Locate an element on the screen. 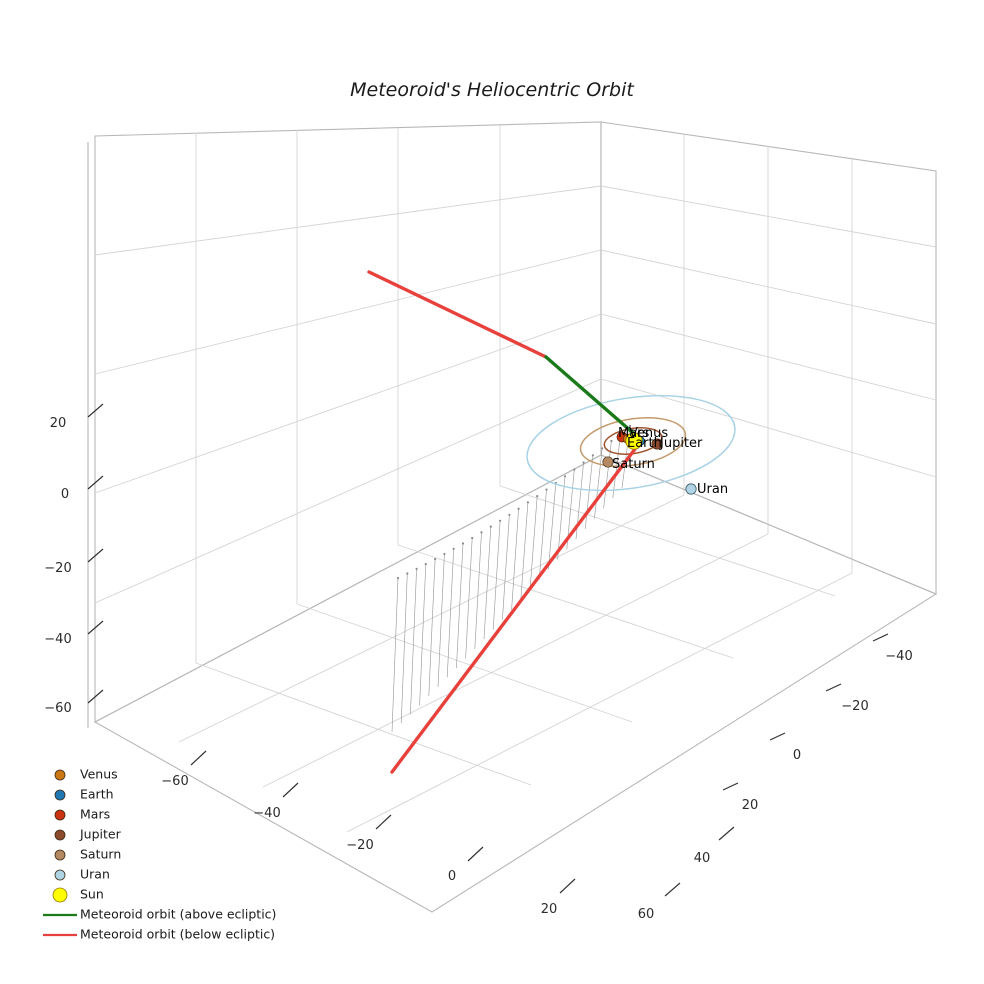 The width and height of the screenshot is (984, 984). planet-labels: Mars Venus Earth Jupiter Saturn Uran is located at coordinates (670, 461).